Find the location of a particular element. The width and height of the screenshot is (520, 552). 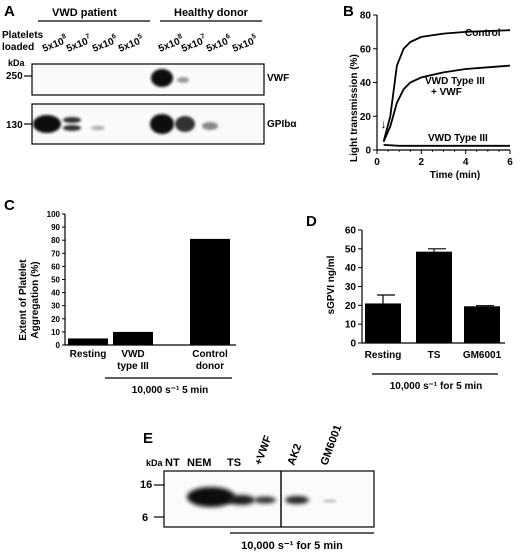

e-lane-label-5: AK2 is located at coordinates (295, 454).